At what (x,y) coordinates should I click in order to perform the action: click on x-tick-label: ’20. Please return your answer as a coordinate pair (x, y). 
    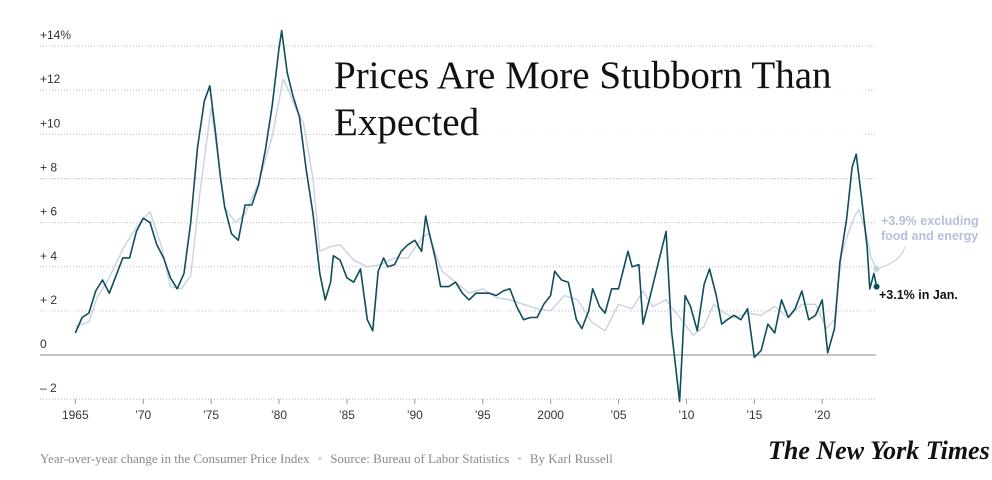
    Looking at the image, I should click on (822, 415).